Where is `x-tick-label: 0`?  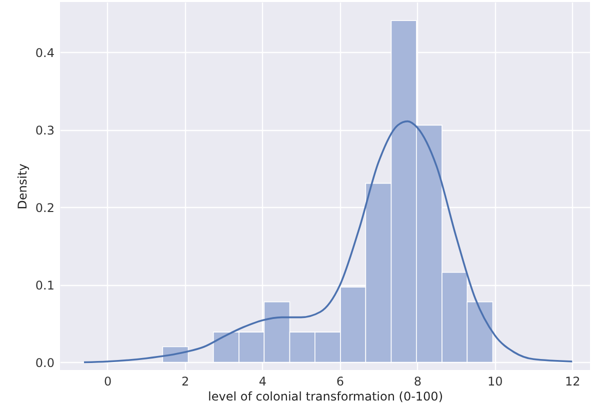 x-tick-label: 0 is located at coordinates (108, 381).